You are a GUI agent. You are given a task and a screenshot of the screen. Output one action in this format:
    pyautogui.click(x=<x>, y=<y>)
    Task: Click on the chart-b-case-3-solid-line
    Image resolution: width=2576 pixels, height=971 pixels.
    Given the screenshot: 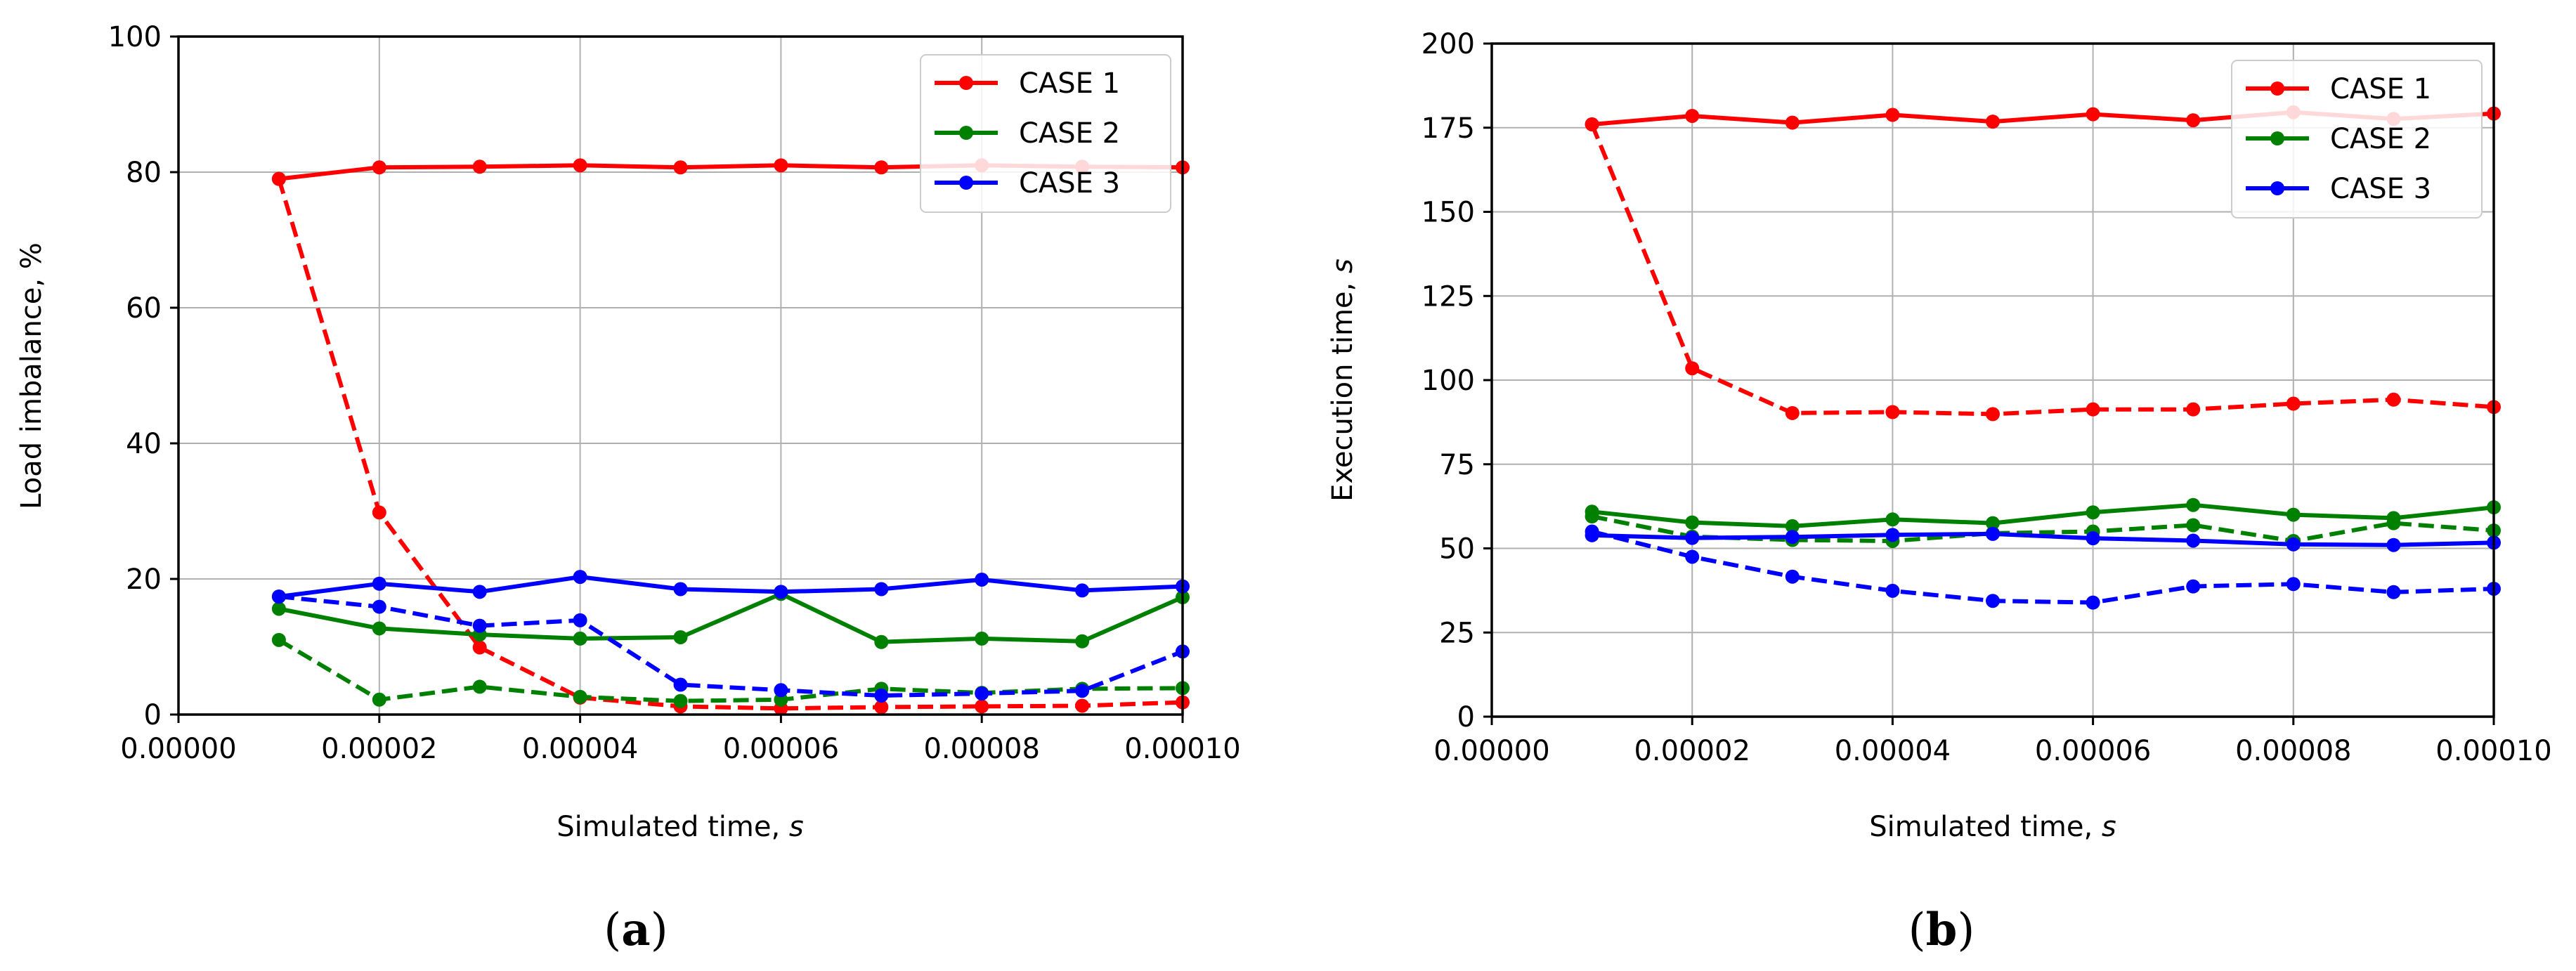 What is the action you would take?
    pyautogui.click(x=2043, y=539)
    